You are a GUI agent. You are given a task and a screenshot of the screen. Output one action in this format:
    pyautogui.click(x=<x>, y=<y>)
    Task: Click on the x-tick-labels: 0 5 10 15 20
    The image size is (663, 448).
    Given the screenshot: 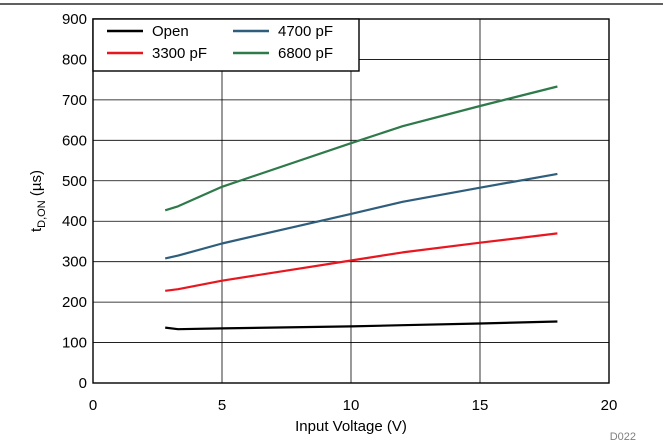 What is the action you would take?
    pyautogui.click(x=353, y=405)
    